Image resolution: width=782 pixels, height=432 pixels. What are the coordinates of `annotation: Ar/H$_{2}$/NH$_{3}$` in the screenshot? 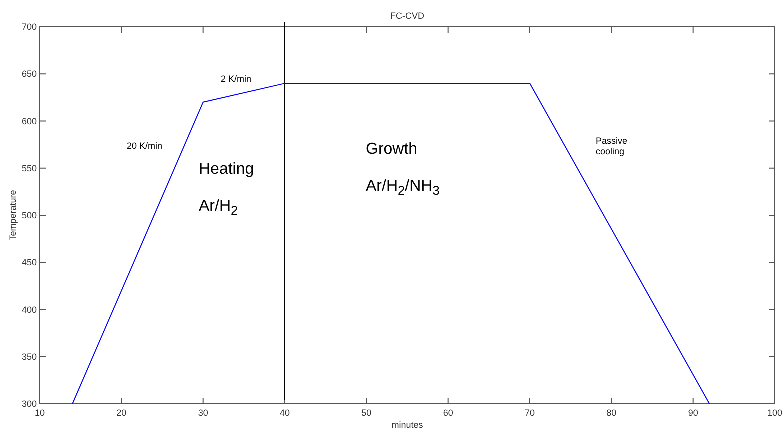 It's located at (403, 188).